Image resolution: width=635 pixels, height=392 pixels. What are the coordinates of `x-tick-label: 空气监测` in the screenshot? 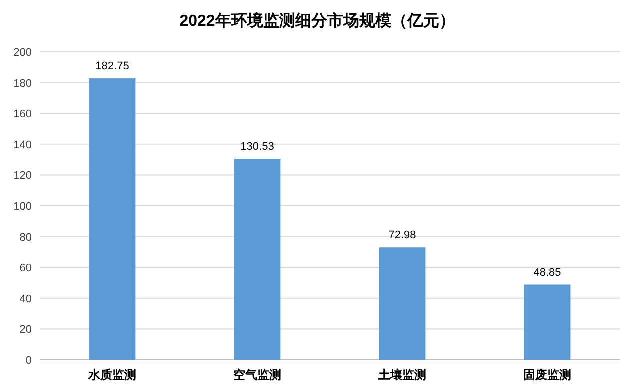 It's located at (258, 375).